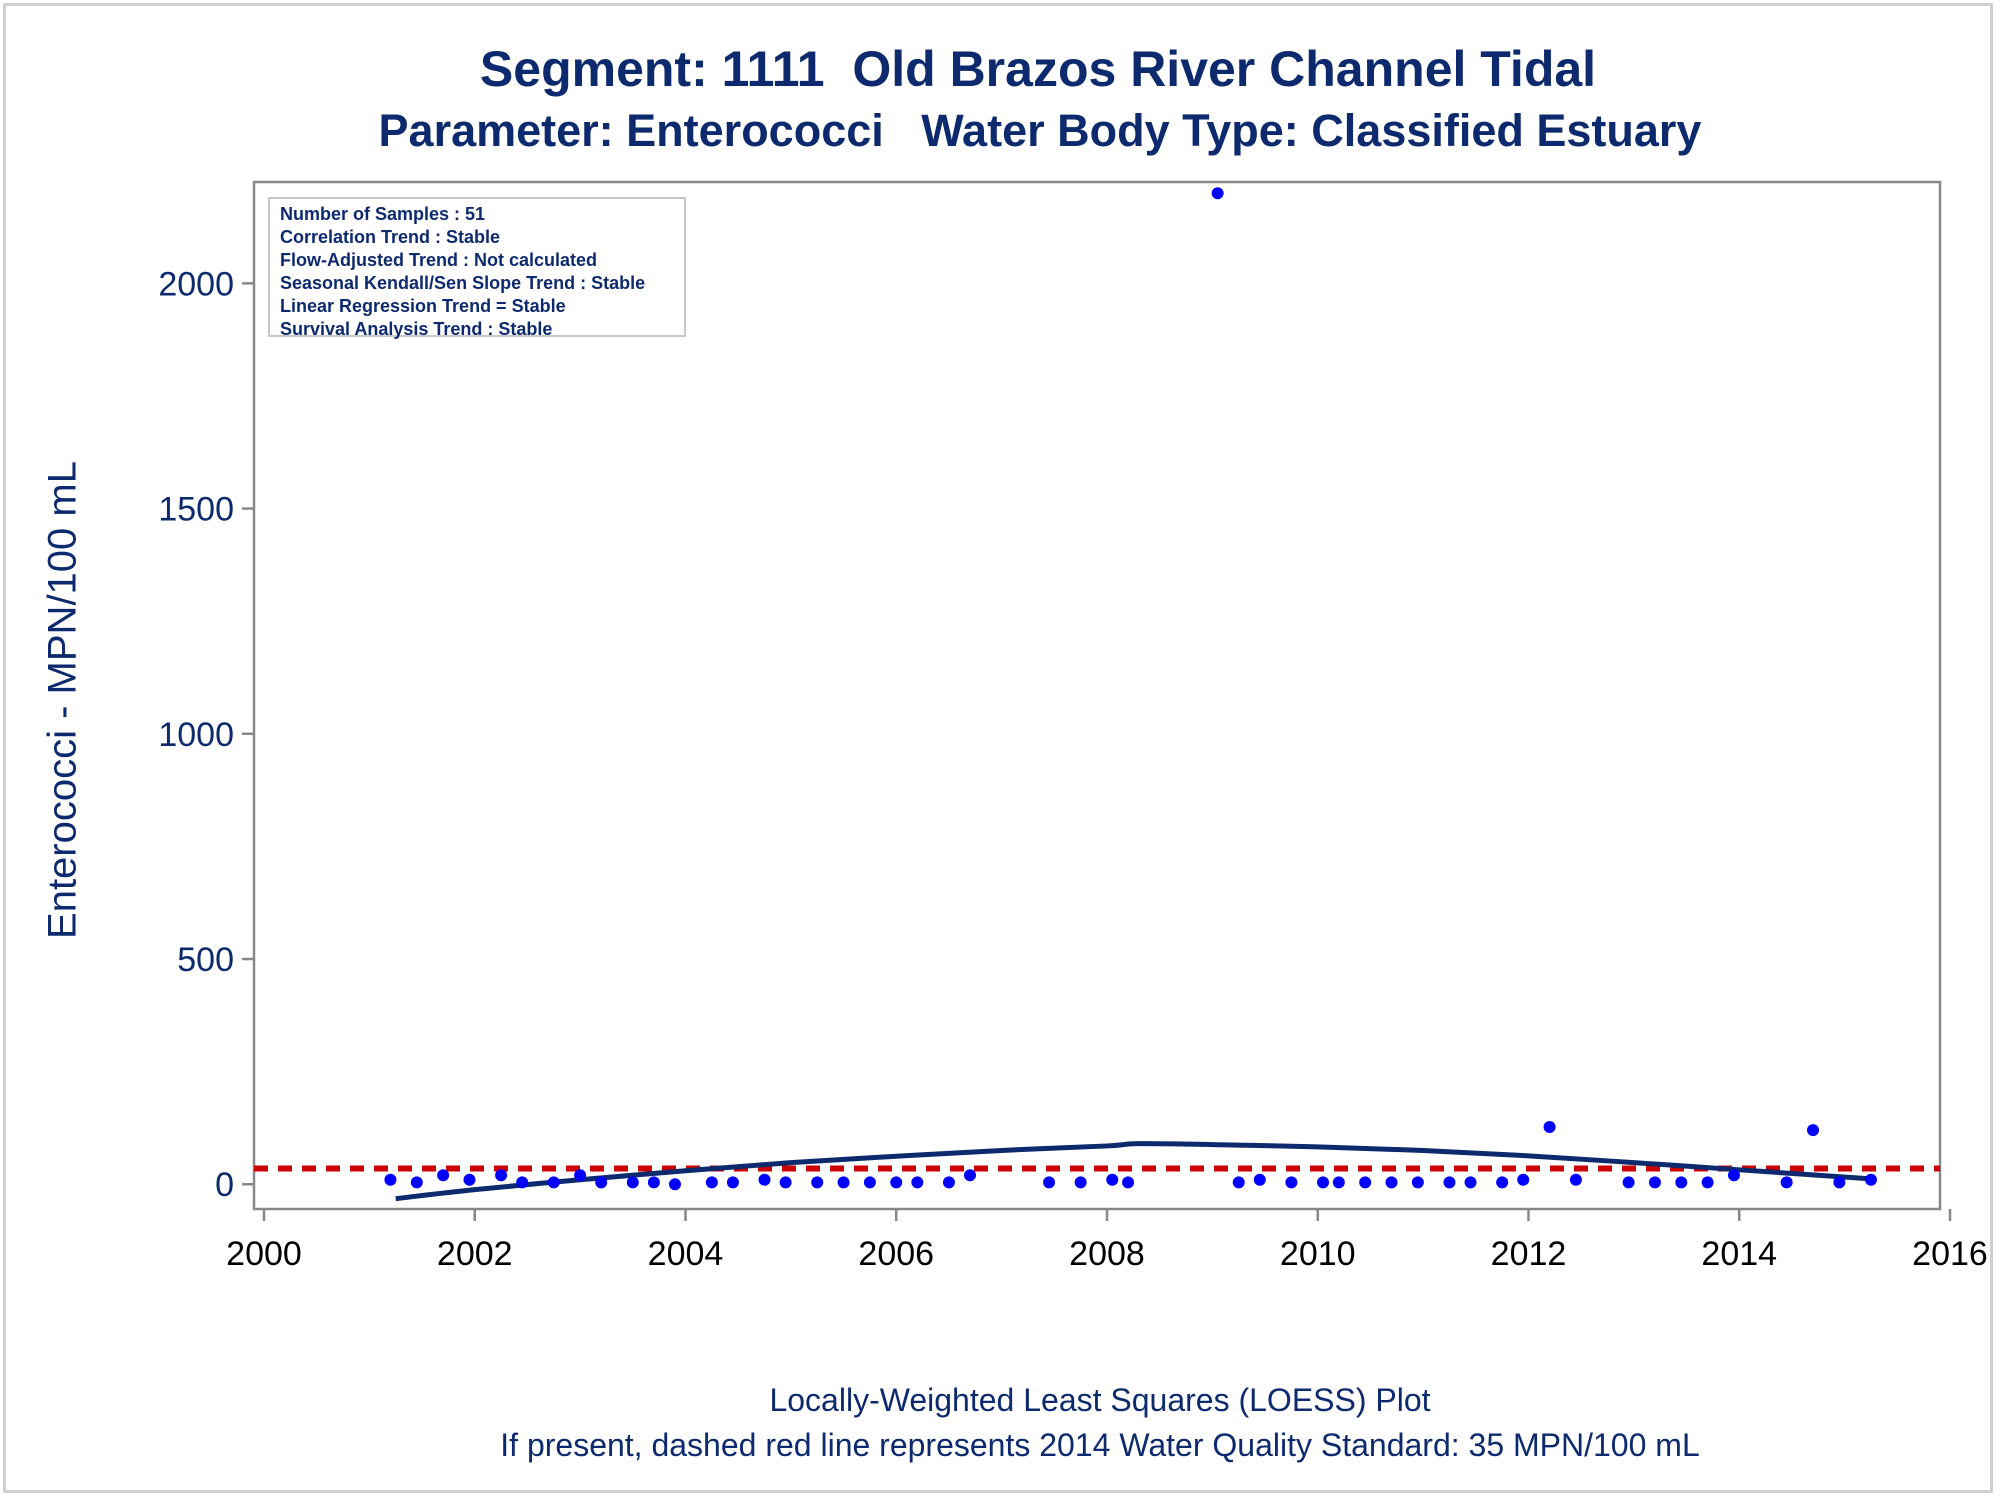 The width and height of the screenshot is (2000, 1500). I want to click on loess-line, so click(1133, 1171).